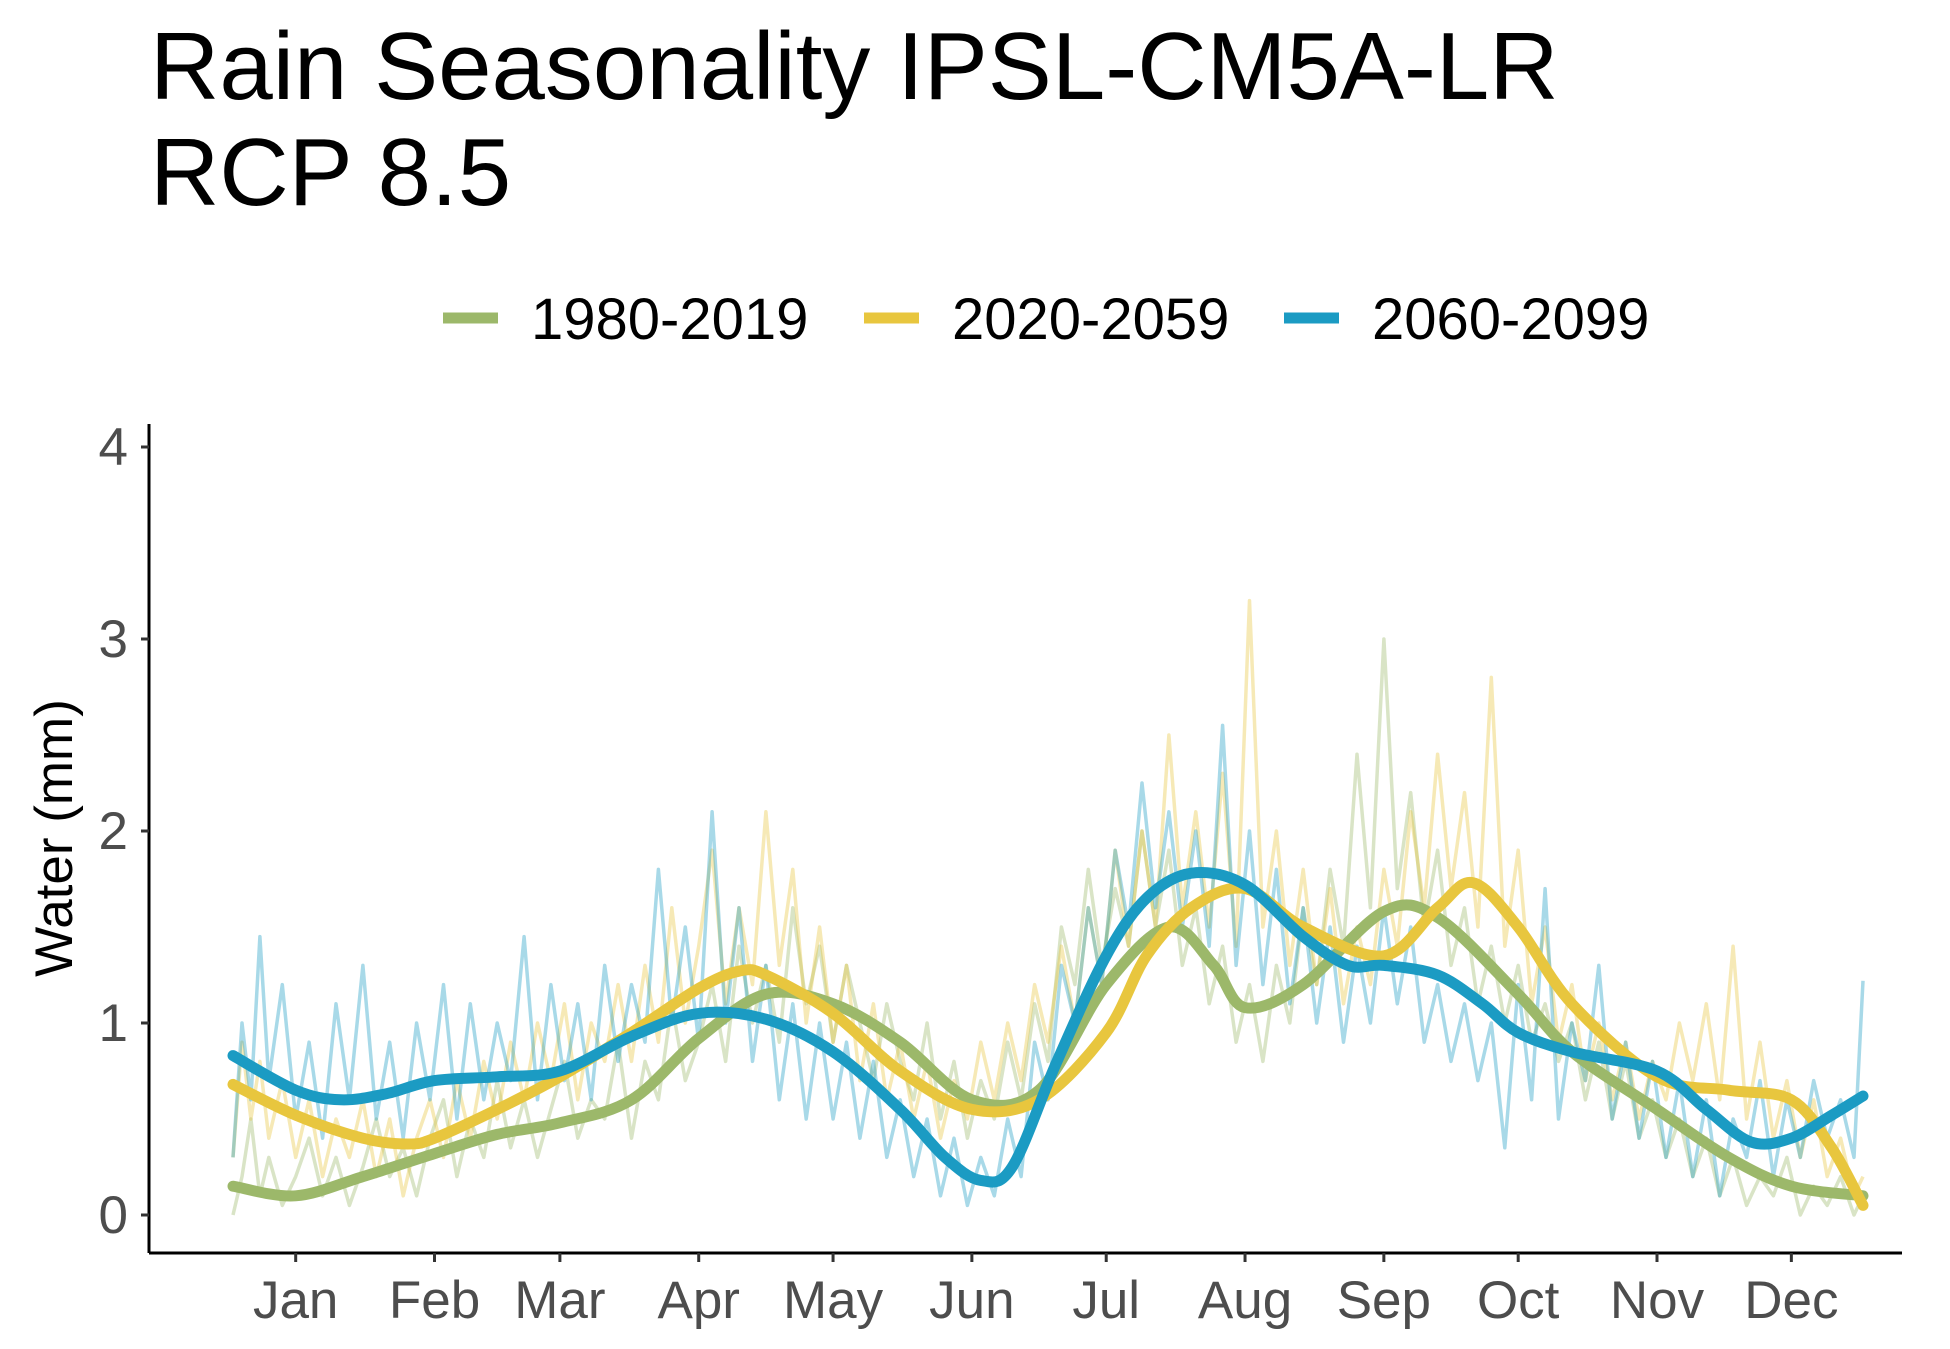 This screenshot has width=1950, height=1349. I want to click on x-tick-label: May, so click(833, 1300).